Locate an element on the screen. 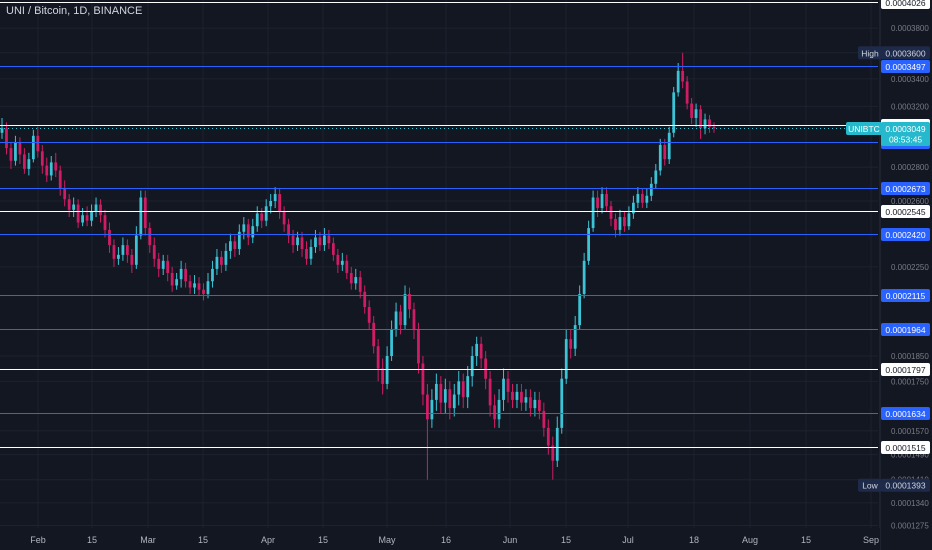 Image resolution: width=932 pixels, height=550 pixels. level-label: 0.0001634 is located at coordinates (905, 414).